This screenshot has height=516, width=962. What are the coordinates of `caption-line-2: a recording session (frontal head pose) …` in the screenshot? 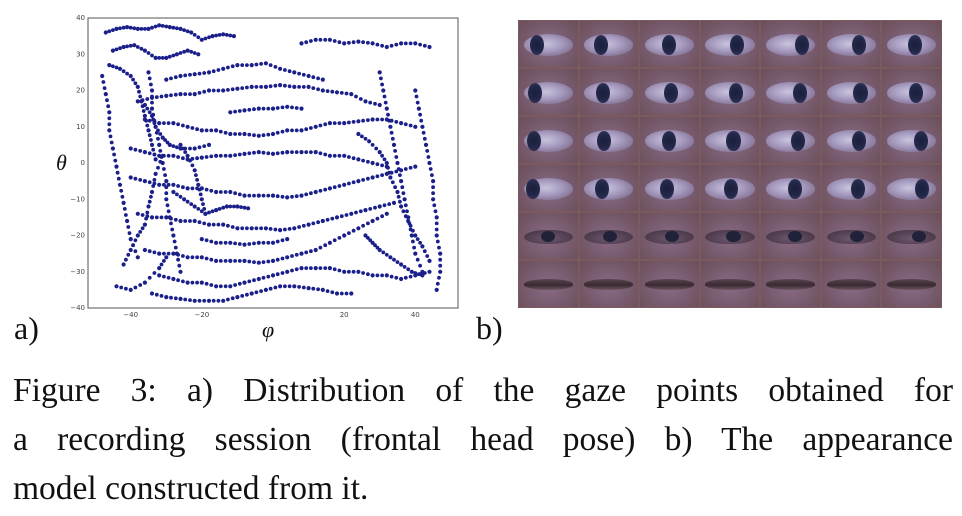 It's located at (483, 439).